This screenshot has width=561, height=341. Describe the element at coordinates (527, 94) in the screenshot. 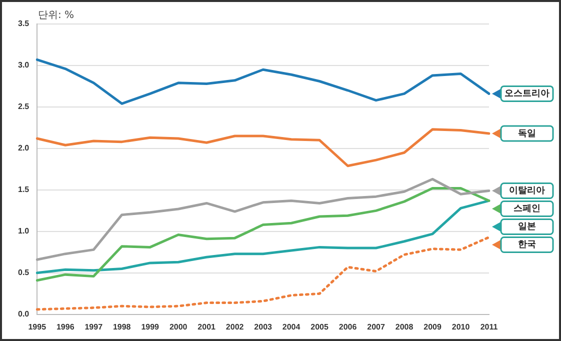

I see `legend-label: 오스트리아` at that location.